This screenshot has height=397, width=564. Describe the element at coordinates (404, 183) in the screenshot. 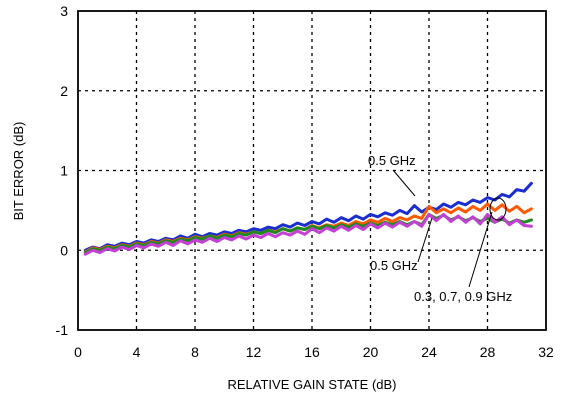

I see `annotation-upper-leader` at that location.